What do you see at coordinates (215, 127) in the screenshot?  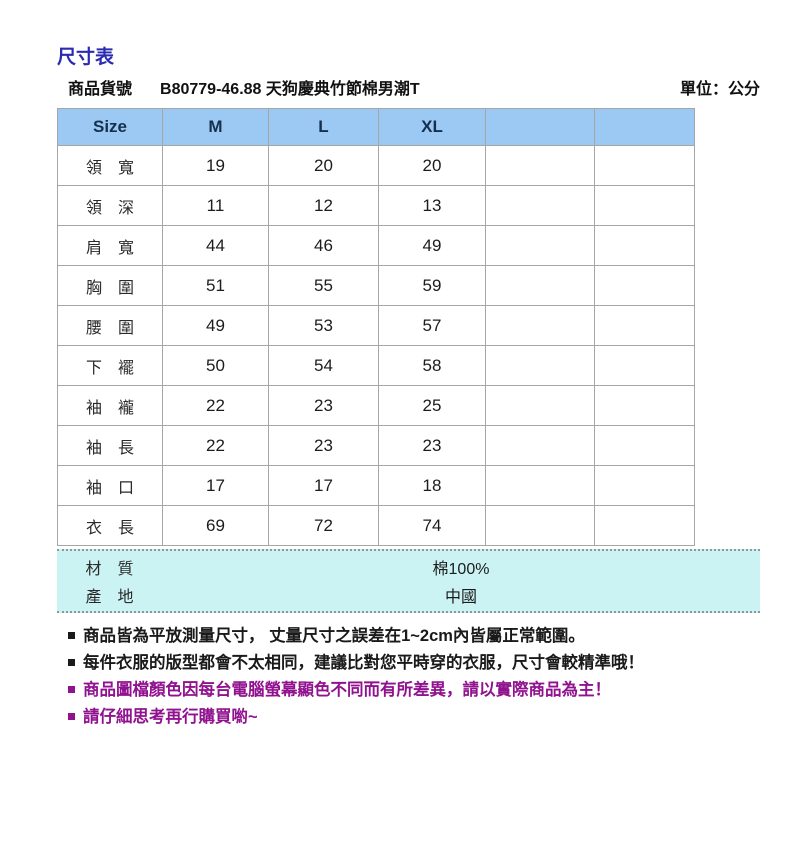 I see `header-cell-m: M` at bounding box center [215, 127].